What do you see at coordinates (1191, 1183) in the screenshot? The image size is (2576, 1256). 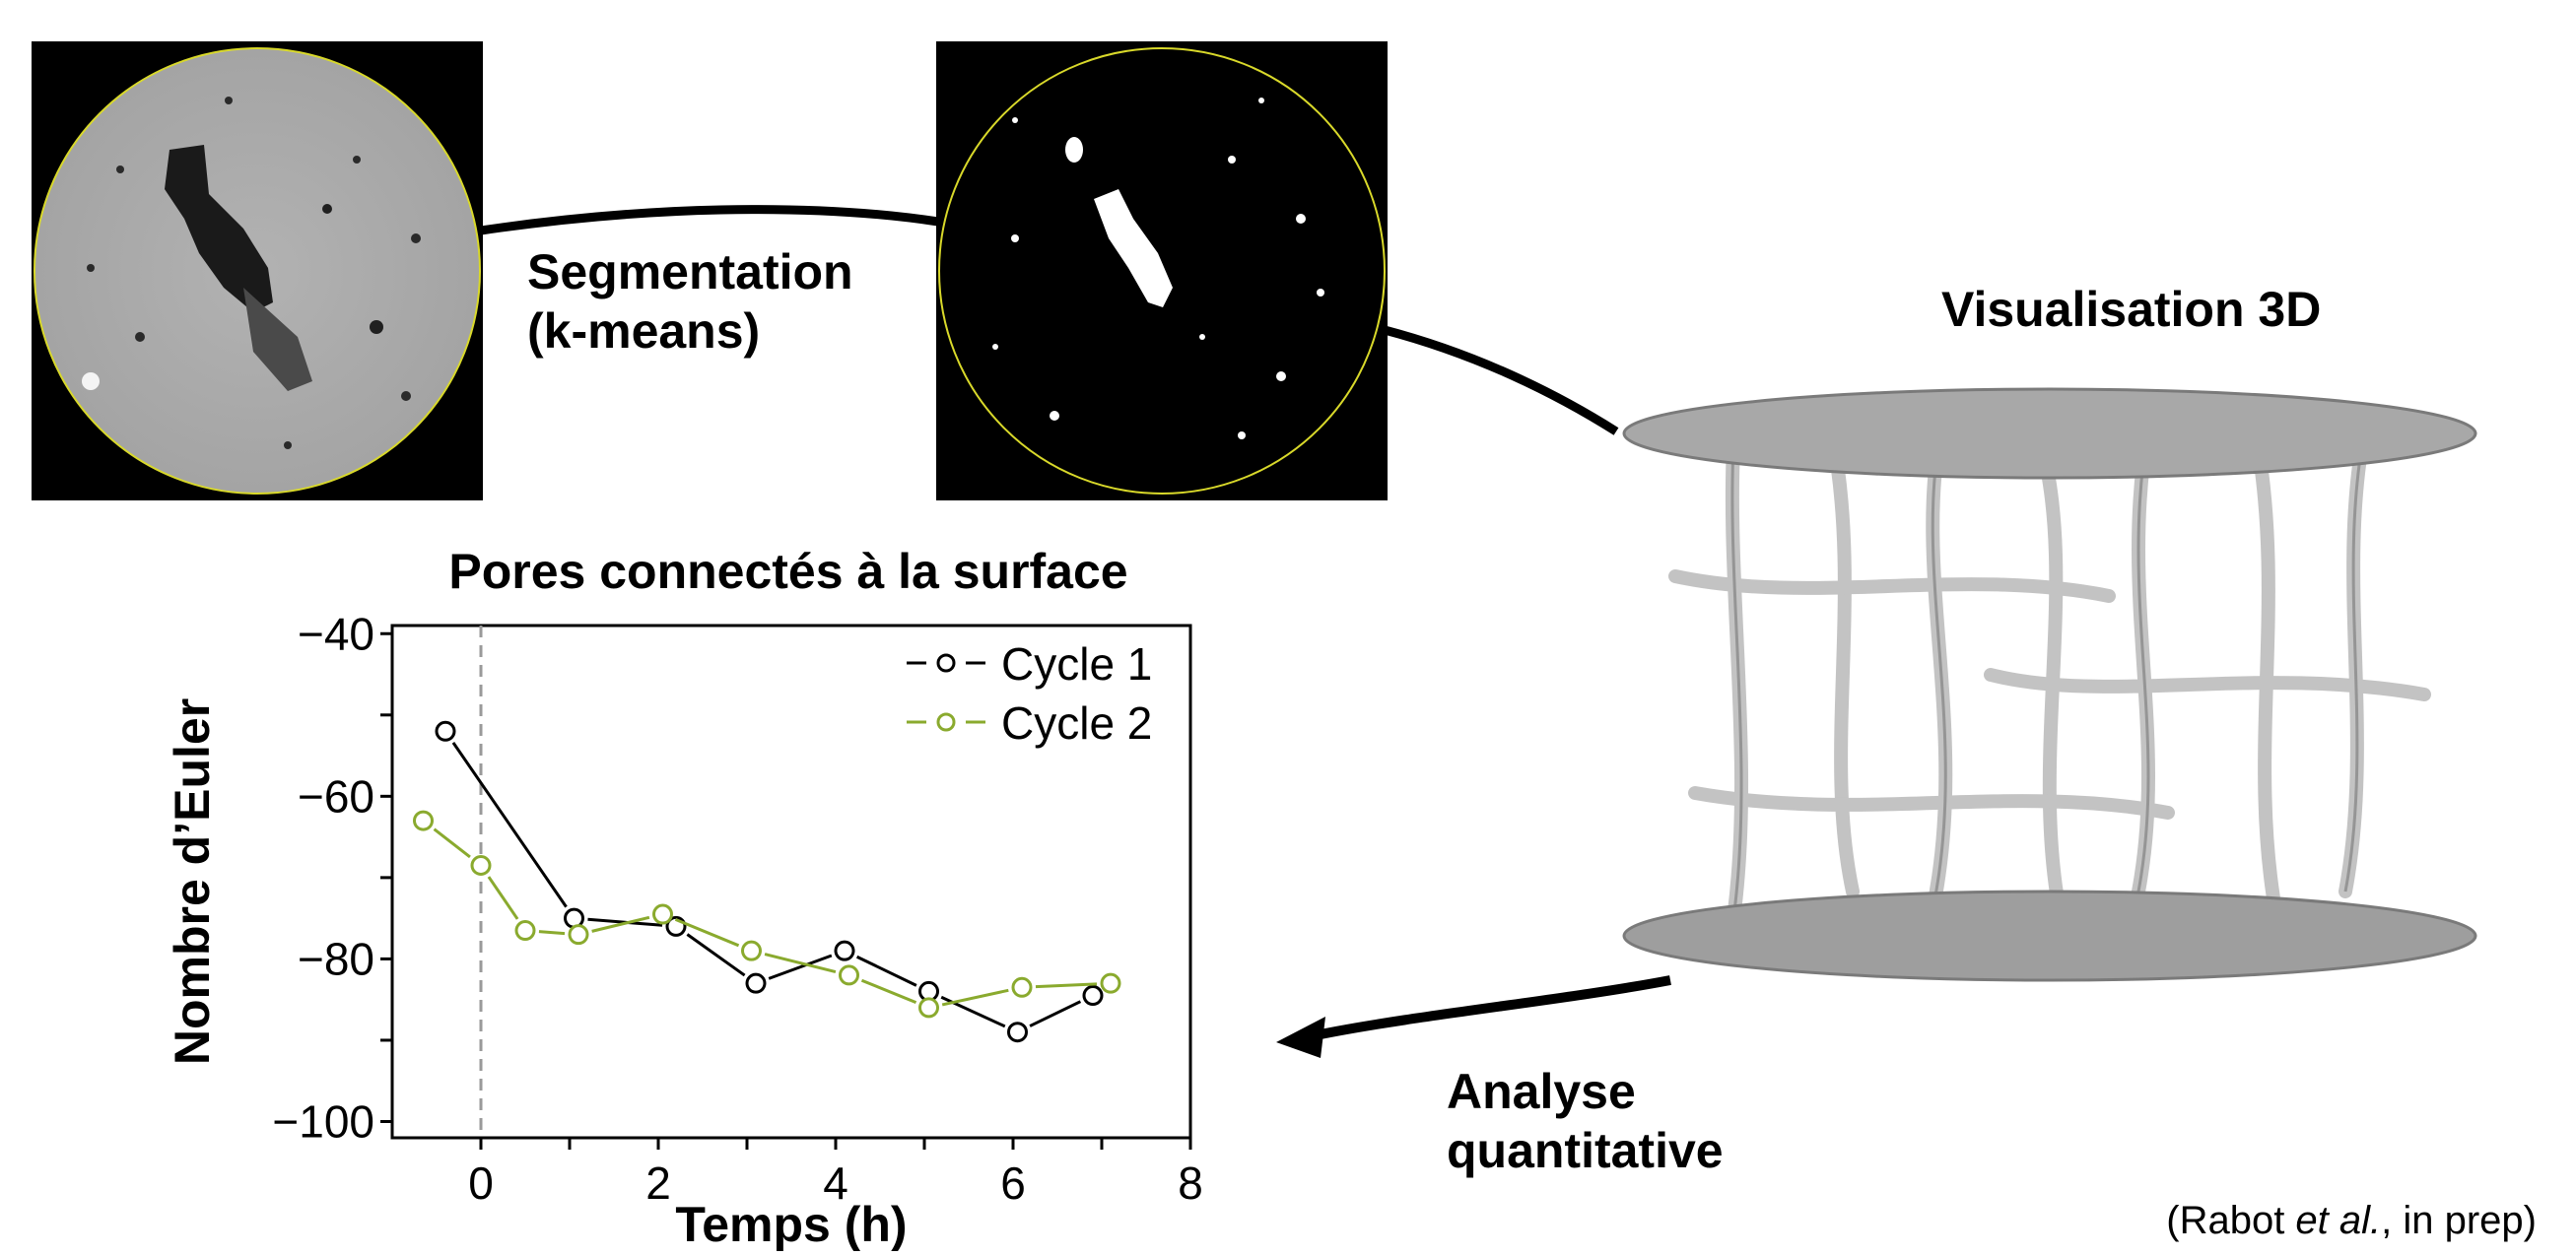 I see `x-tick-label: 8` at bounding box center [1191, 1183].